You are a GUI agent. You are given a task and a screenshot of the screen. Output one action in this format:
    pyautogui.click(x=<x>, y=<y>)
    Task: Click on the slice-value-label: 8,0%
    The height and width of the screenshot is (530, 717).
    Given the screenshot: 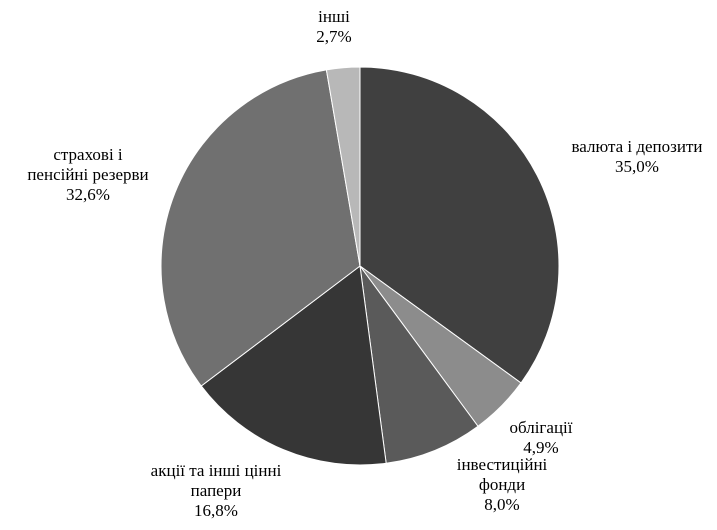 What is the action you would take?
    pyautogui.click(x=501, y=504)
    